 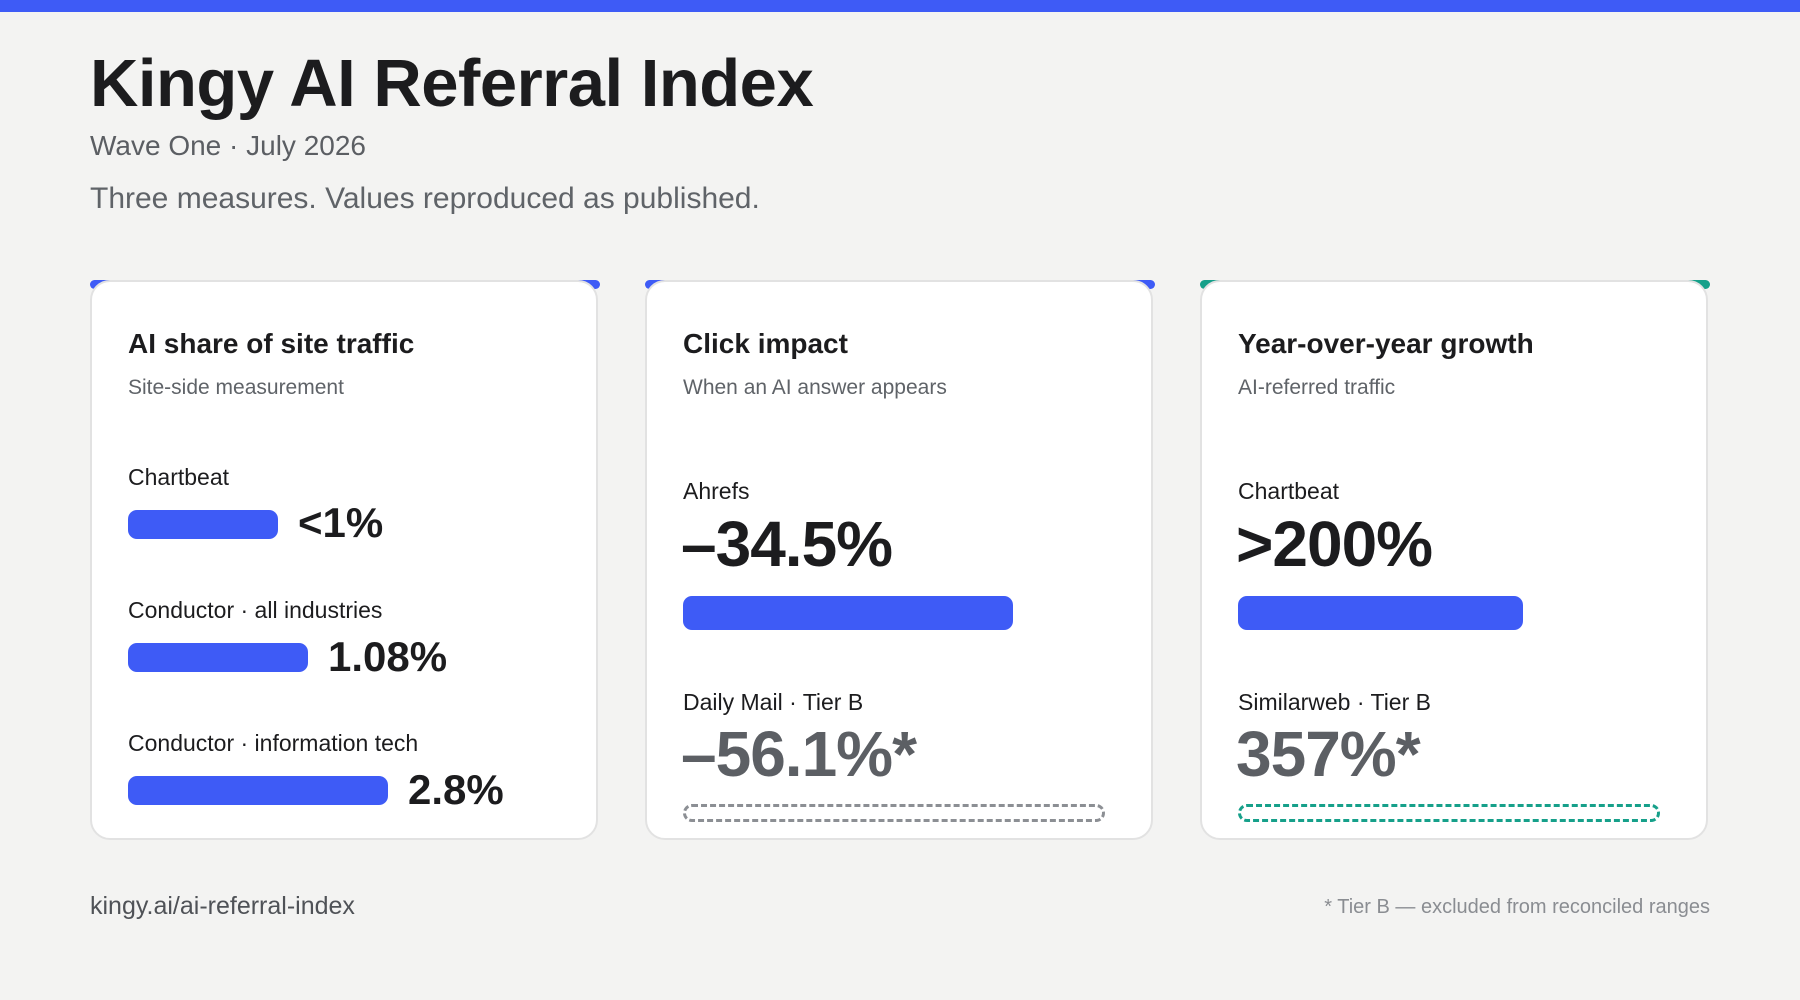 I want to click on card-title: Year-over-year growth, so click(x=1386, y=343).